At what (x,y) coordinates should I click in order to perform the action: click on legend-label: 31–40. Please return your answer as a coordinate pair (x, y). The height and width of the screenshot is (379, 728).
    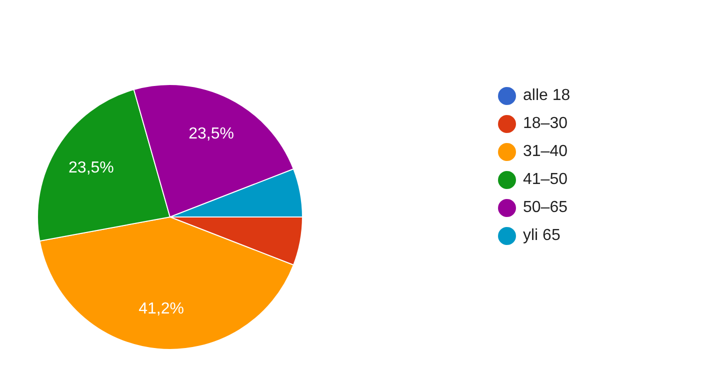
    Looking at the image, I should click on (545, 152).